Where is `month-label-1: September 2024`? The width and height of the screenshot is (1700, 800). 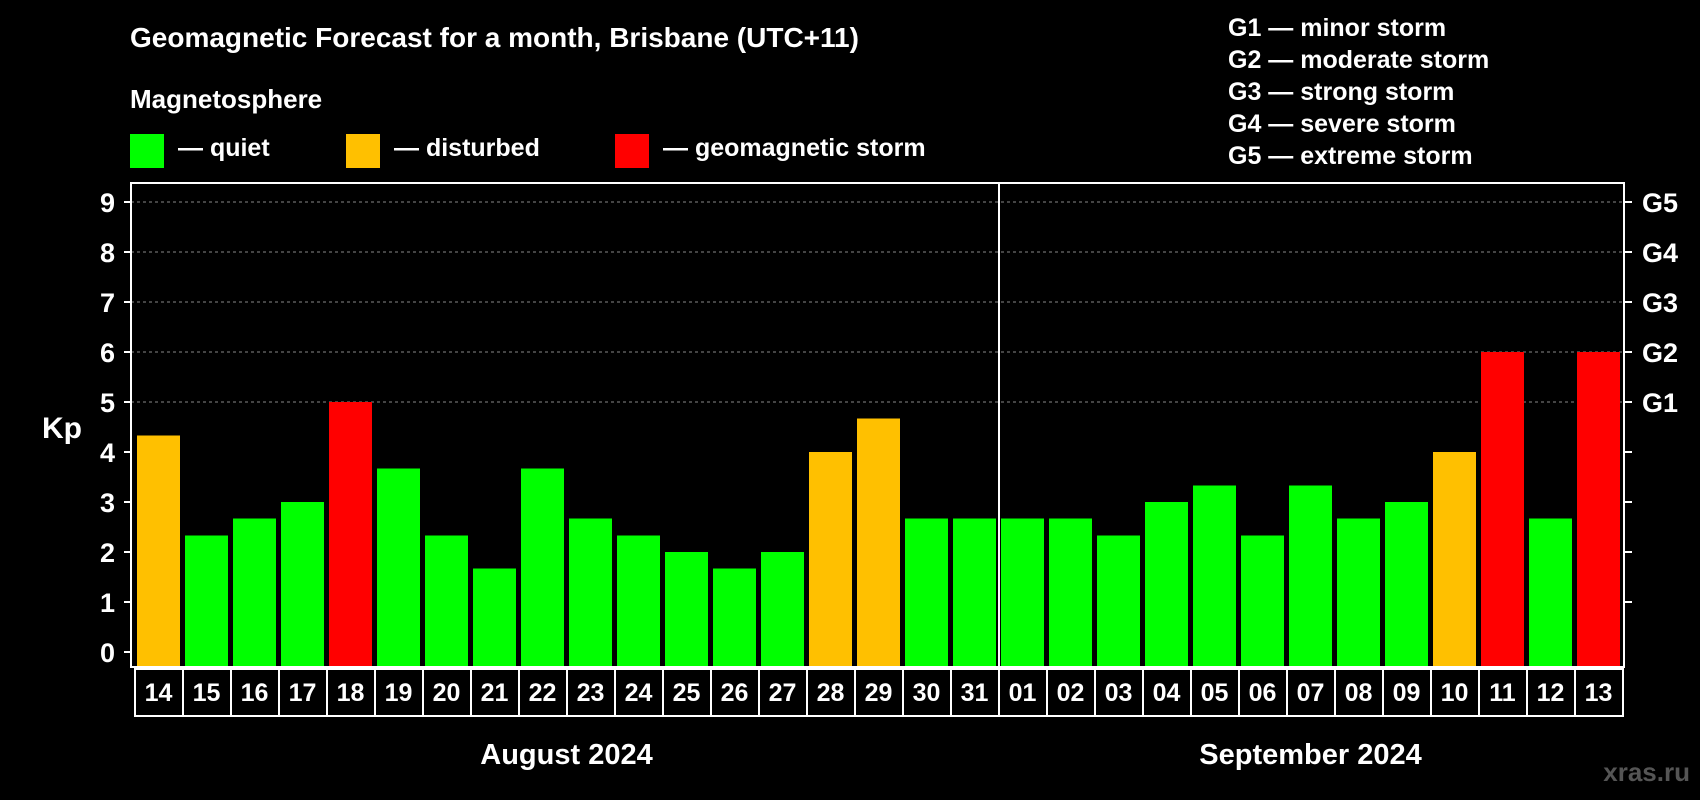 month-label-1: September 2024 is located at coordinates (1310, 755).